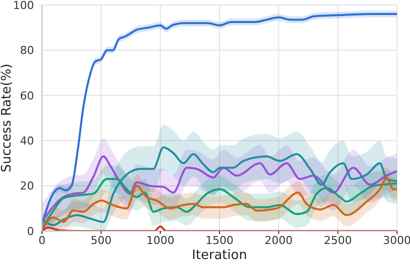  What do you see at coordinates (27, 51) in the screenshot?
I see `y-tick-label: 80` at bounding box center [27, 51].